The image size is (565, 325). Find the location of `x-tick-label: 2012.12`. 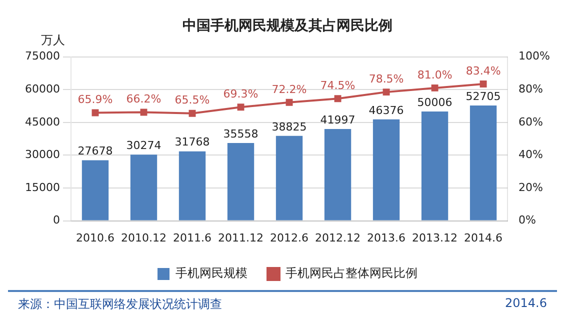

x-tick-label: 2012.12 is located at coordinates (338, 237).